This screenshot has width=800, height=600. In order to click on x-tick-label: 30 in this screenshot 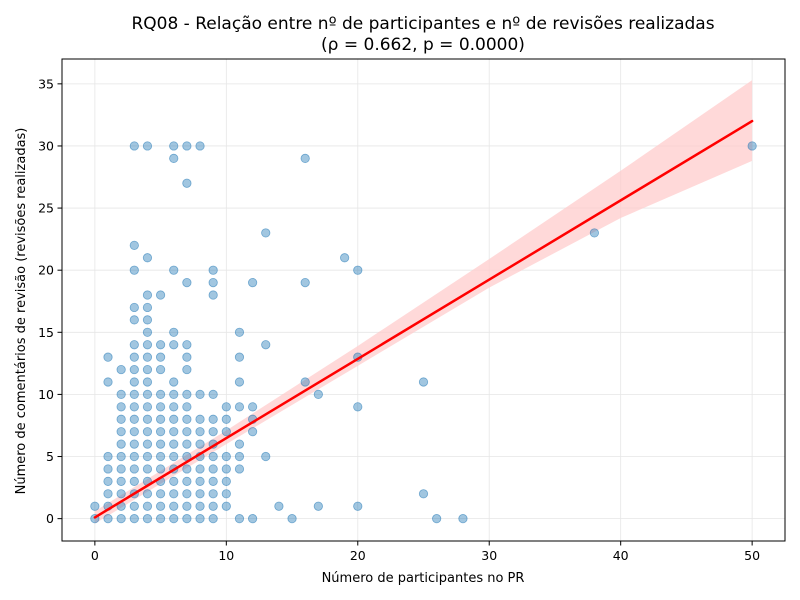, I will do `click(489, 555)`.